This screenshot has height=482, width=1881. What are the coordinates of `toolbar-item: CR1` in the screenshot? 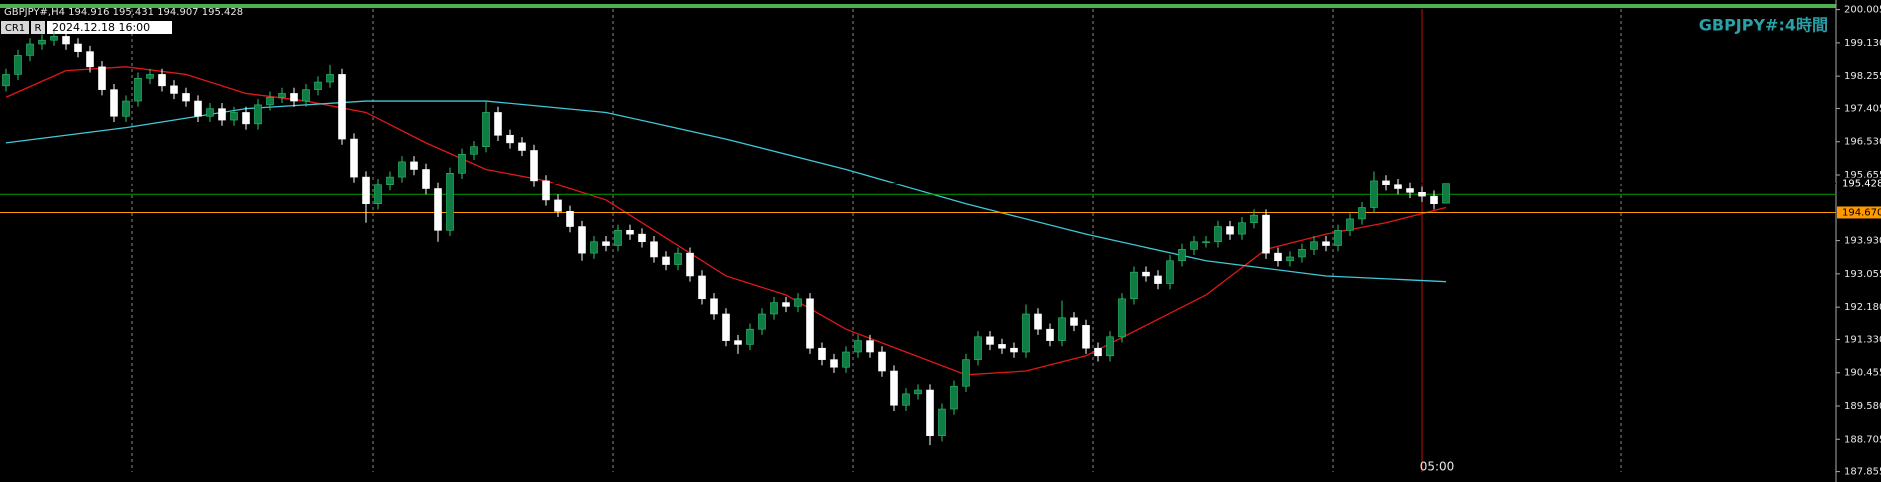 It's located at (15, 28).